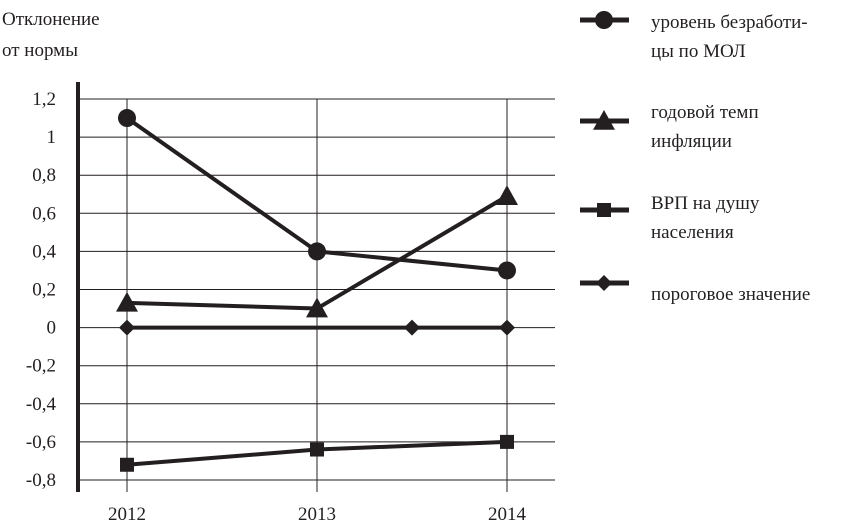 The height and width of the screenshot is (527, 855). What do you see at coordinates (41, 404) in the screenshot?
I see `y-tick-label: -0,4` at bounding box center [41, 404].